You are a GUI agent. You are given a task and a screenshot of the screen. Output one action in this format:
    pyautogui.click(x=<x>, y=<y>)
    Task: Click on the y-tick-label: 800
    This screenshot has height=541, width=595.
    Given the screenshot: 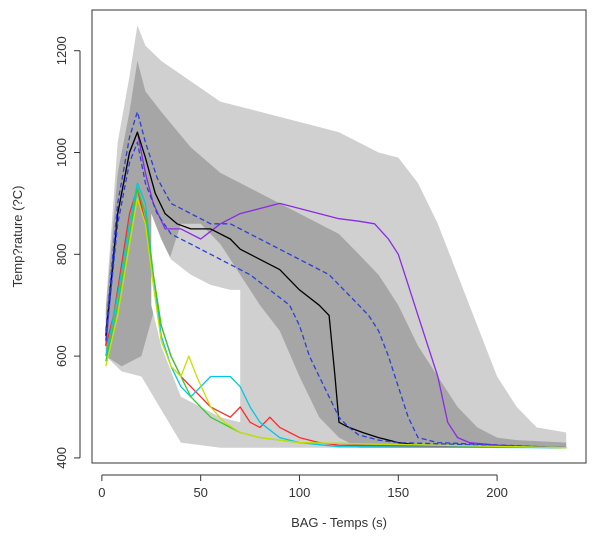 What is the action you would take?
    pyautogui.click(x=61, y=254)
    